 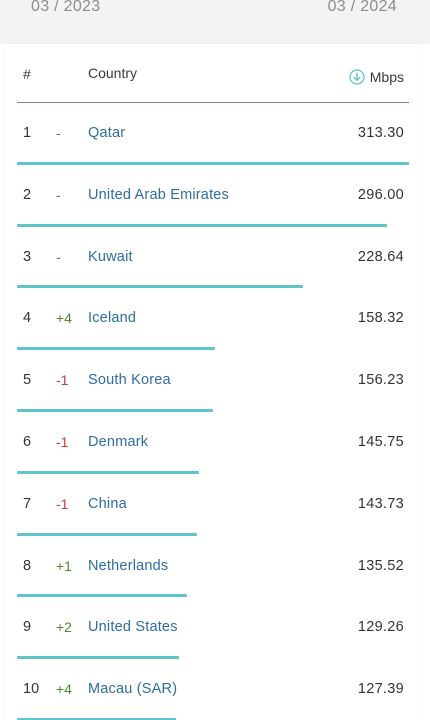 What do you see at coordinates (213, 102) in the screenshot?
I see `header-divider` at bounding box center [213, 102].